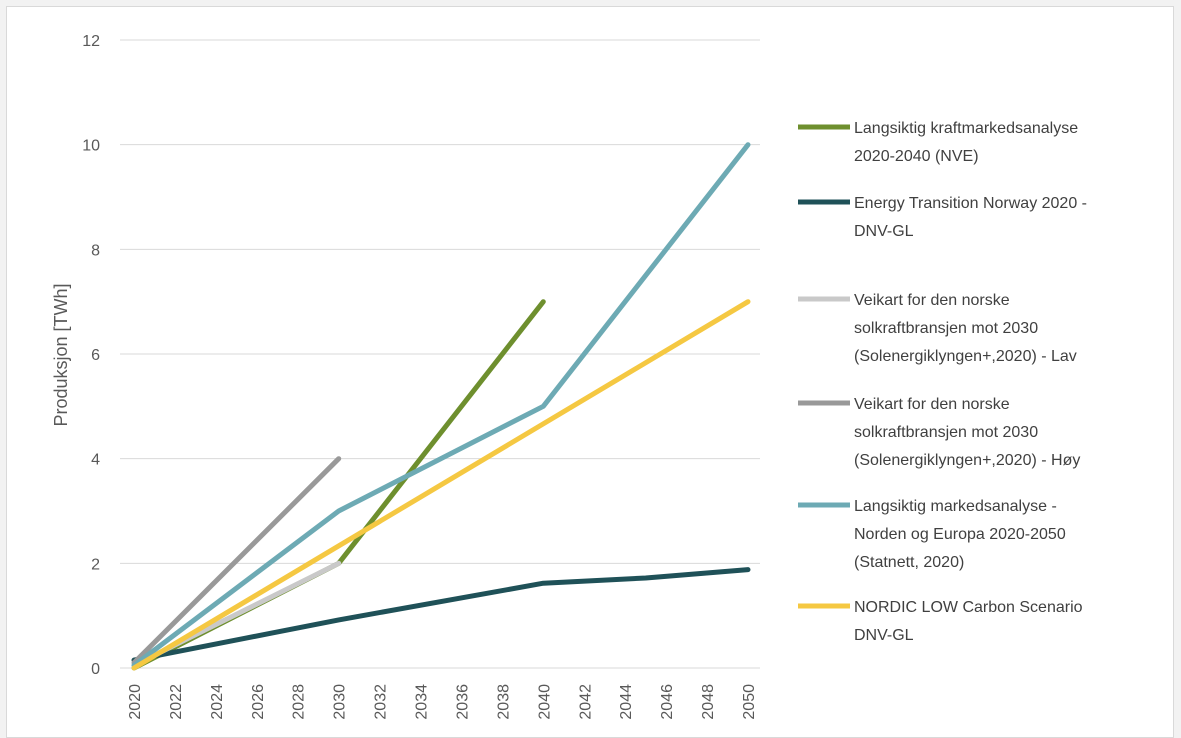 Image resolution: width=1181 pixels, height=738 pixels. Describe the element at coordinates (422, 702) in the screenshot. I see `x-tick-label: 2034` at that location.